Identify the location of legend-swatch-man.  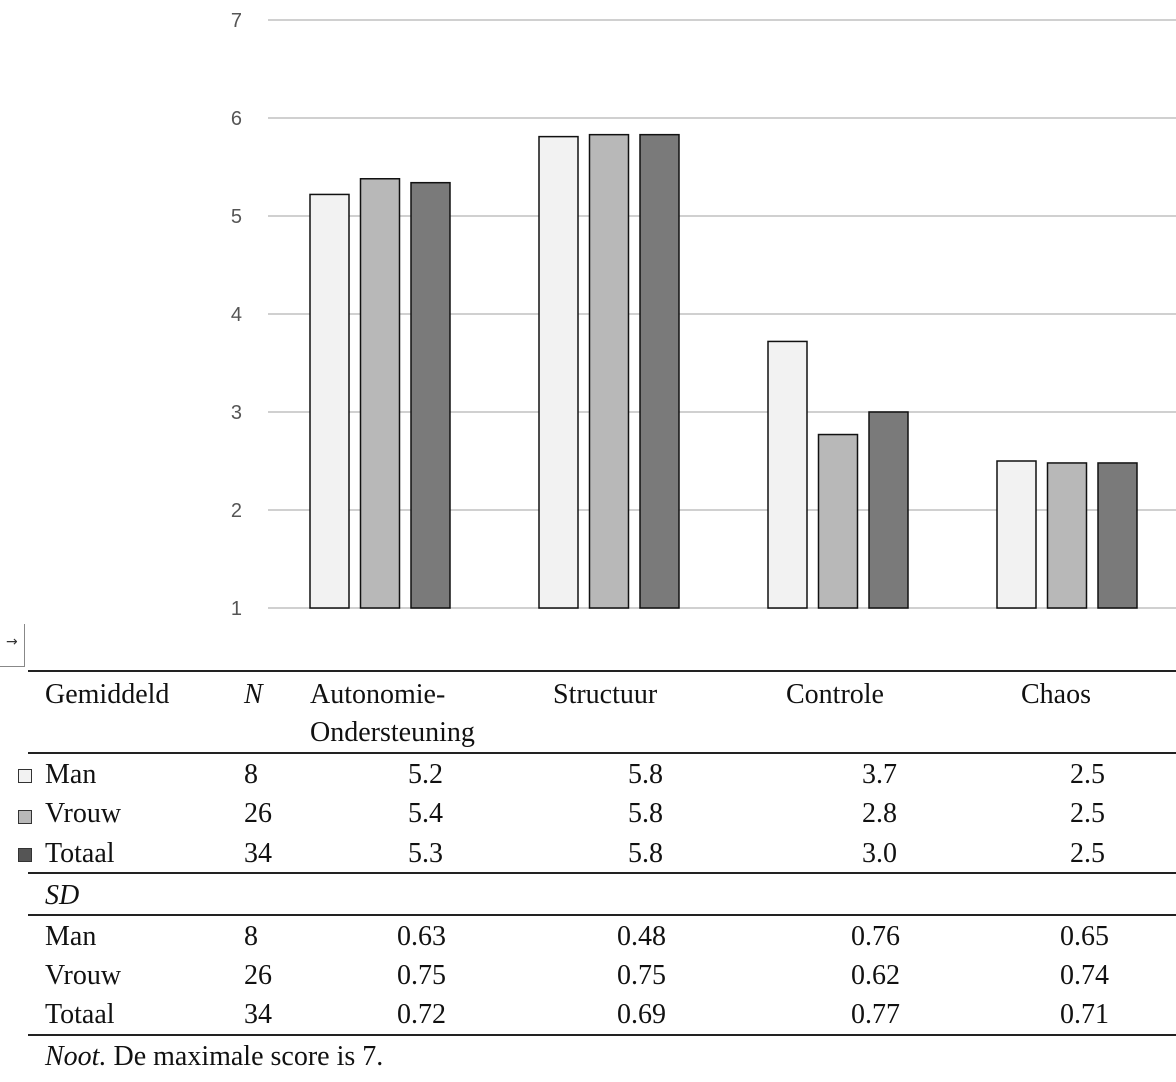
(25, 776).